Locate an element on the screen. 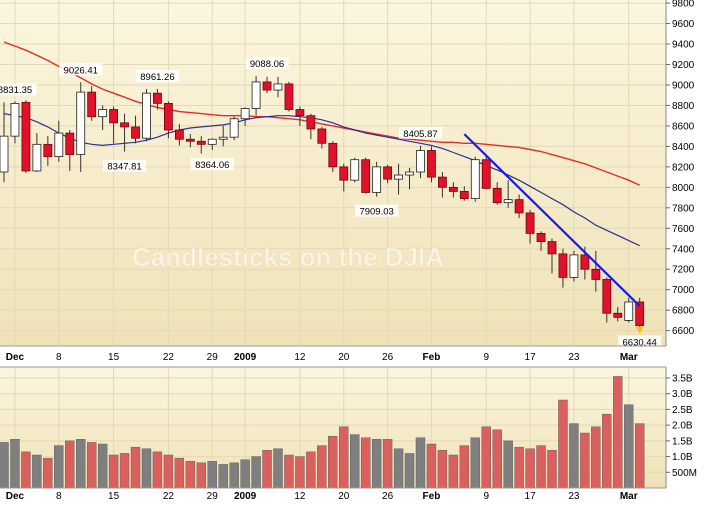 The image size is (718, 511). price-annotation: 6630.44 is located at coordinates (640, 343).